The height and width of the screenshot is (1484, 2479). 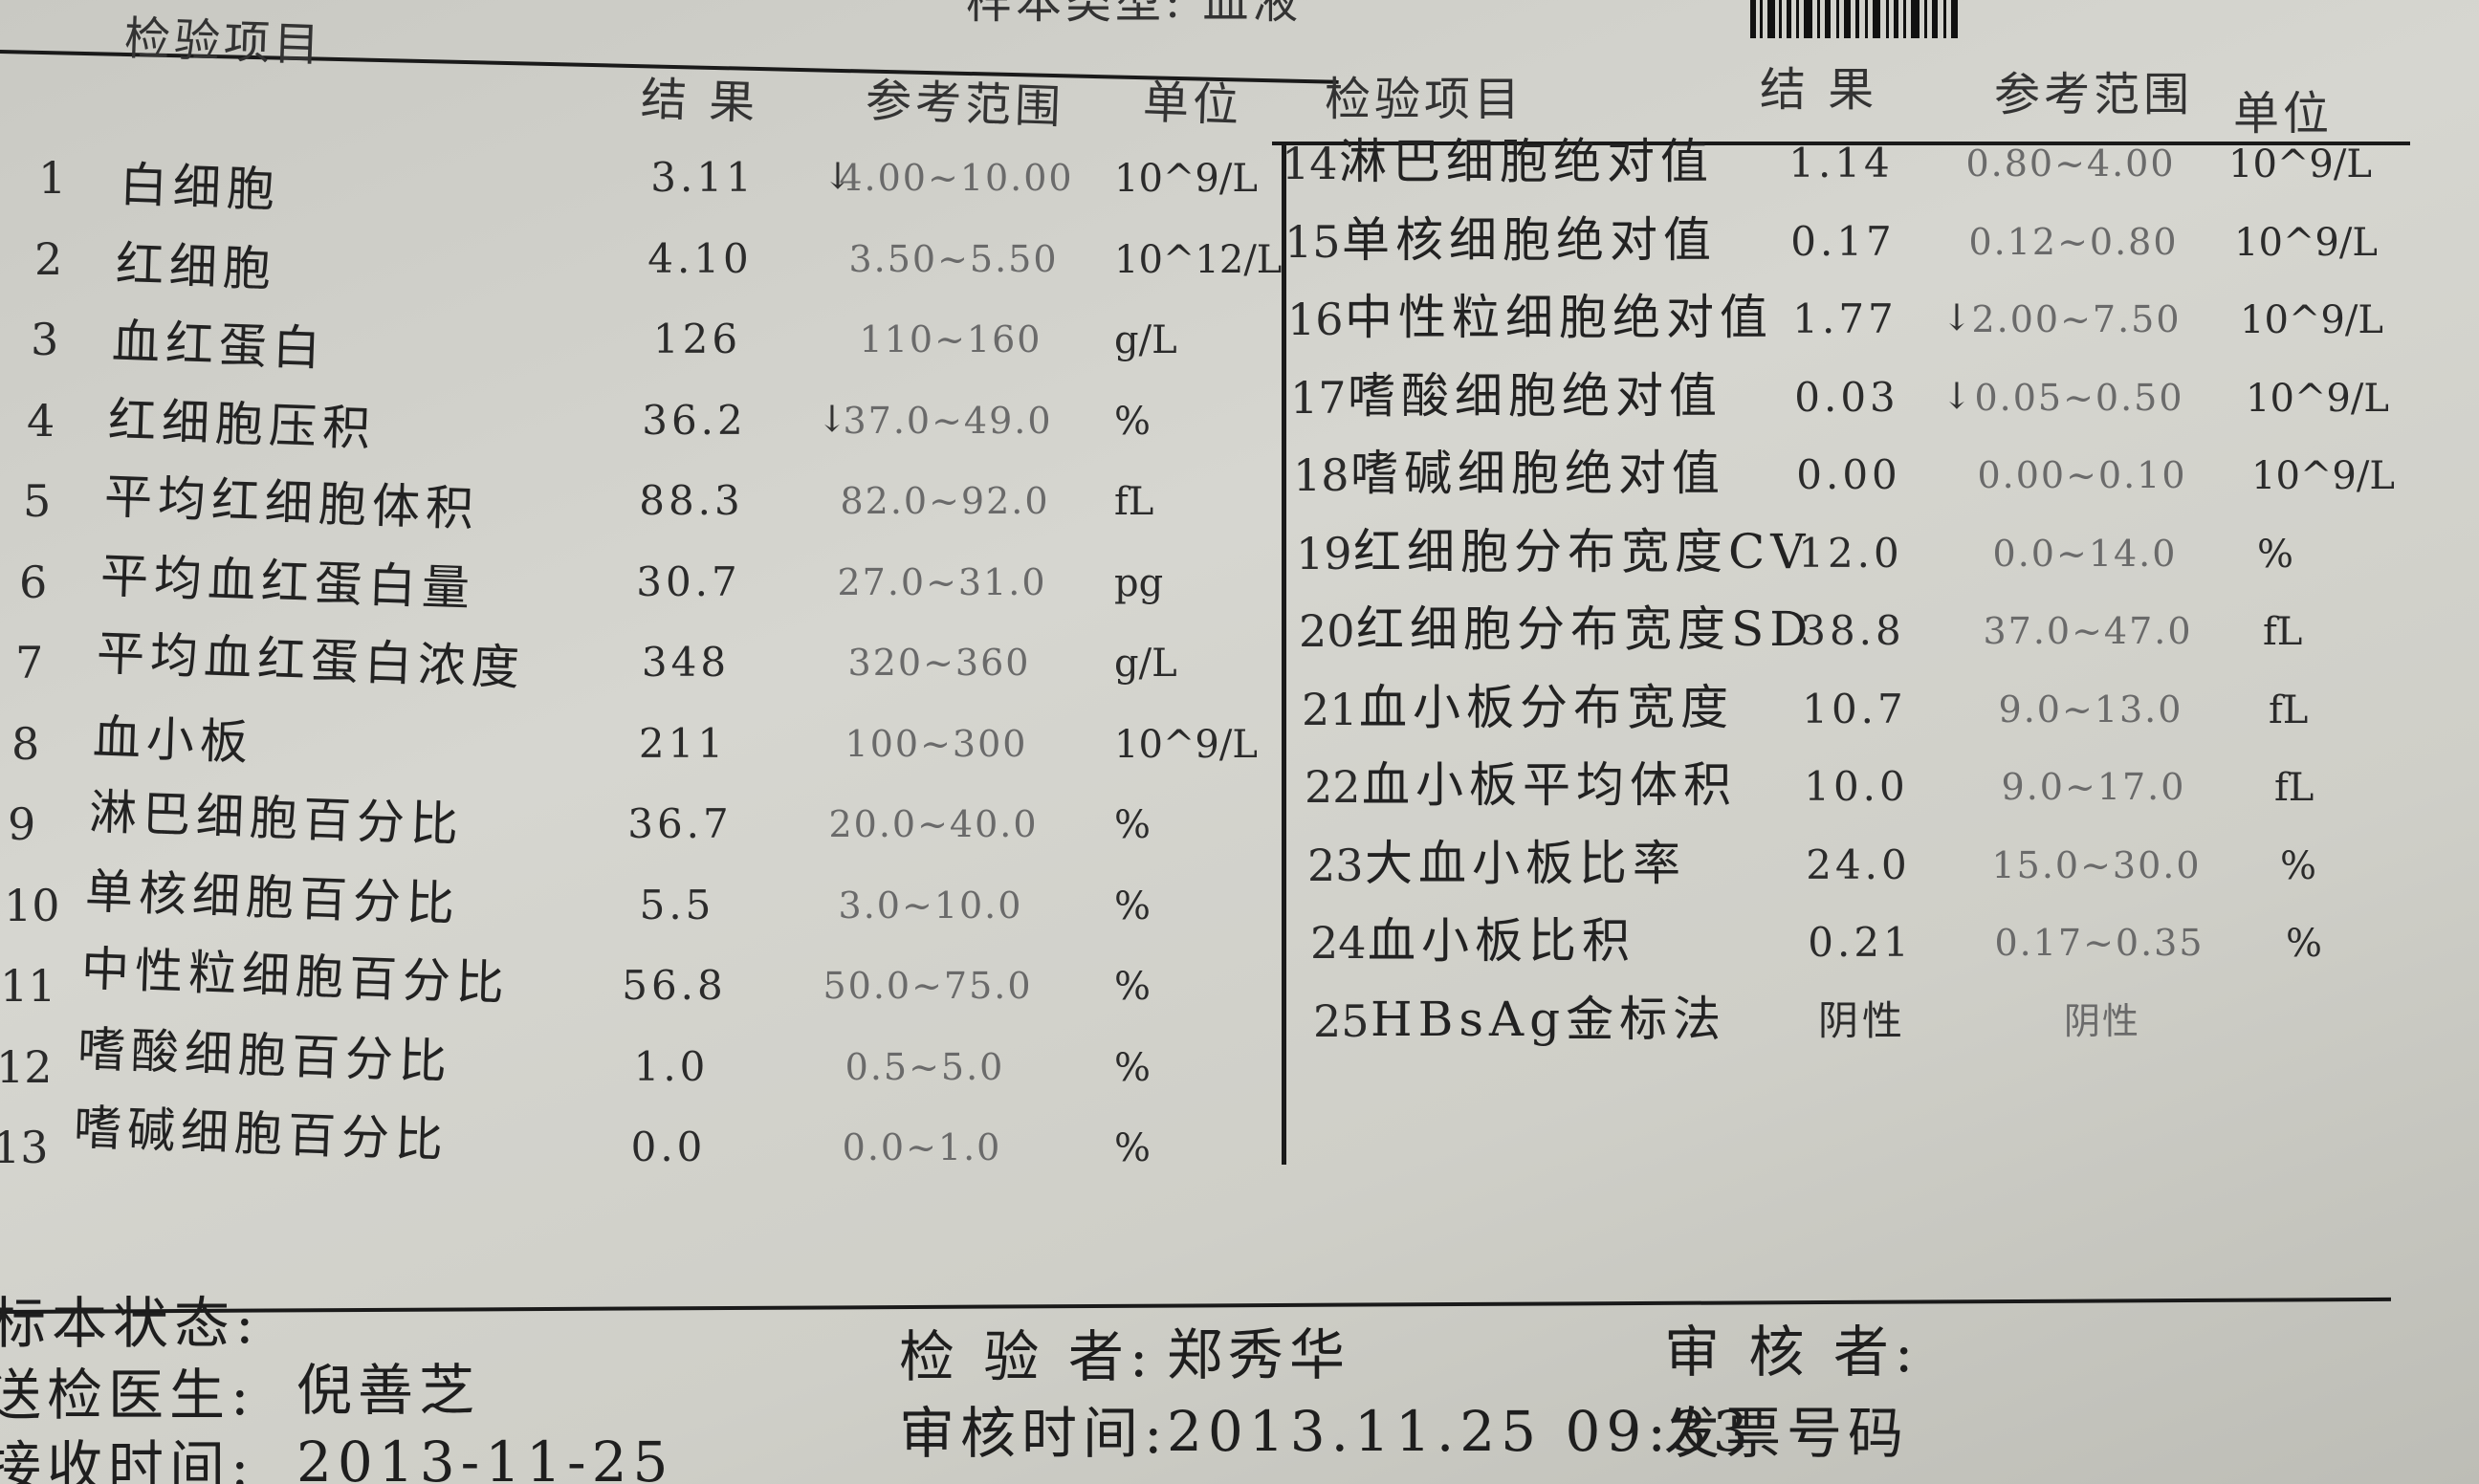 I want to click on test-name: 红细胞压积, so click(x=242, y=424).